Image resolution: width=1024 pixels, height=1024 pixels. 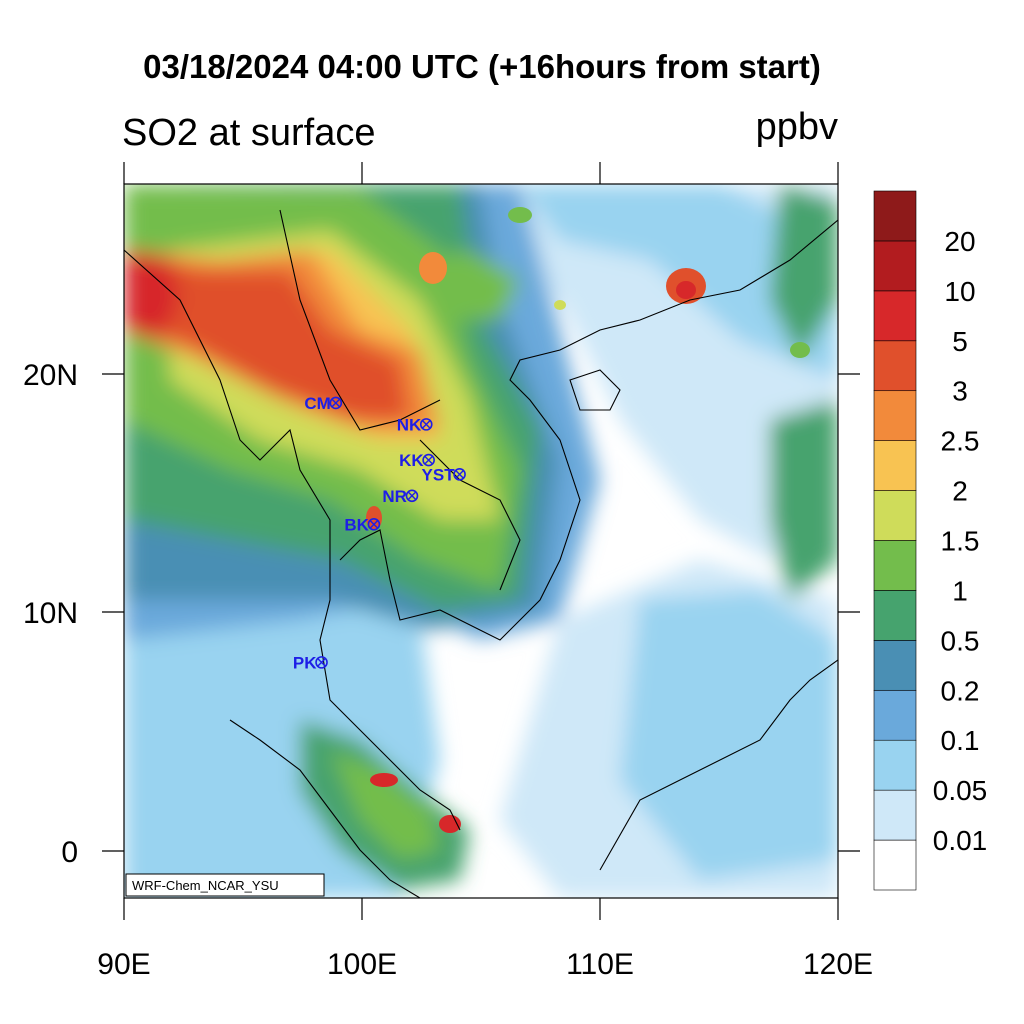 I want to click on colorbar-level-label: 0.05, so click(x=960, y=790).